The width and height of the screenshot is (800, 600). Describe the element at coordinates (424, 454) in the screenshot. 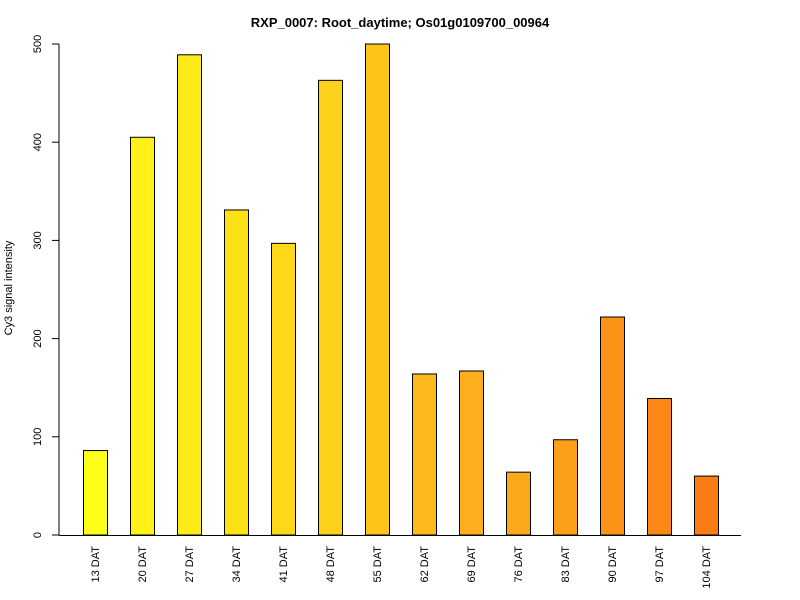

I see `bar-62-dat` at that location.